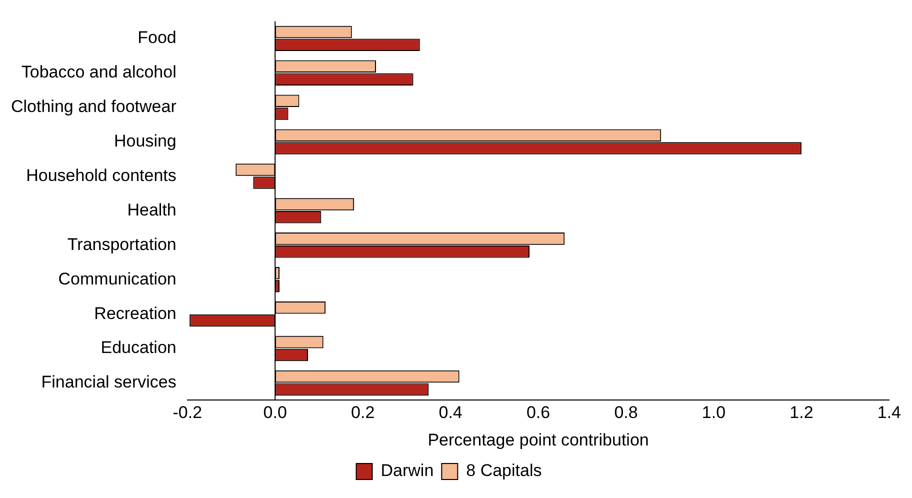  What do you see at coordinates (714, 412) in the screenshot?
I see `x-tick-label: 1.0` at bounding box center [714, 412].